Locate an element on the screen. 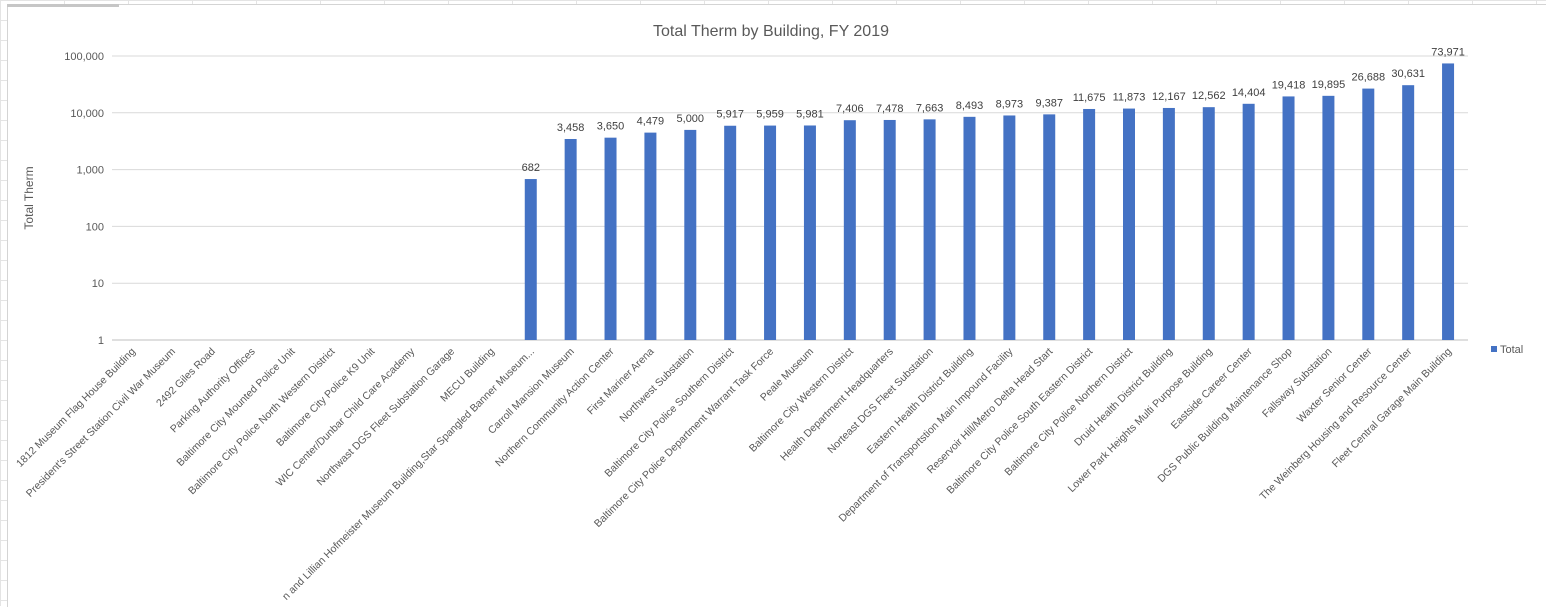  data-label: 5,917 is located at coordinates (730, 115).